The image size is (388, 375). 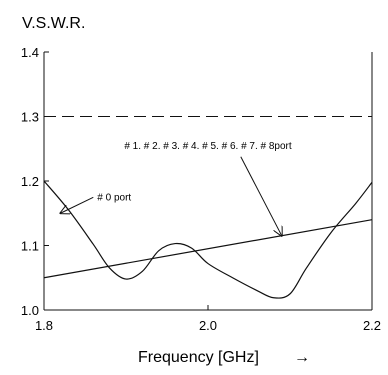 I want to click on x-tick-group: 1.8 2.0 2.2, so click(x=208, y=319).